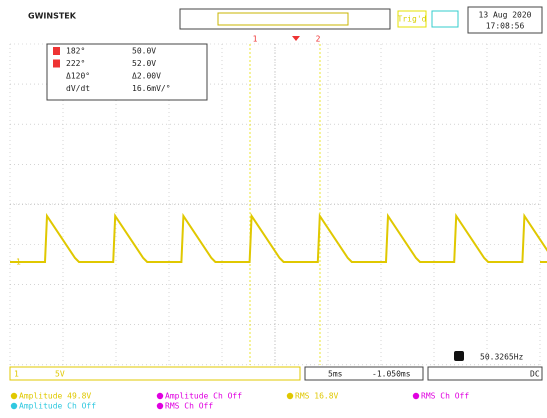  Describe the element at coordinates (127, 72) in the screenshot. I see `cursor-panel` at that location.